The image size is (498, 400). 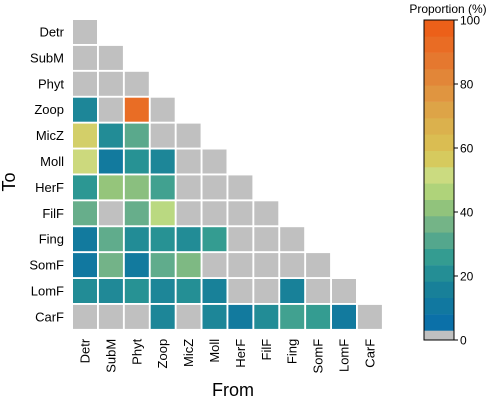 I want to click on heatmap-cell-SomF-FilF, so click(x=266, y=265).